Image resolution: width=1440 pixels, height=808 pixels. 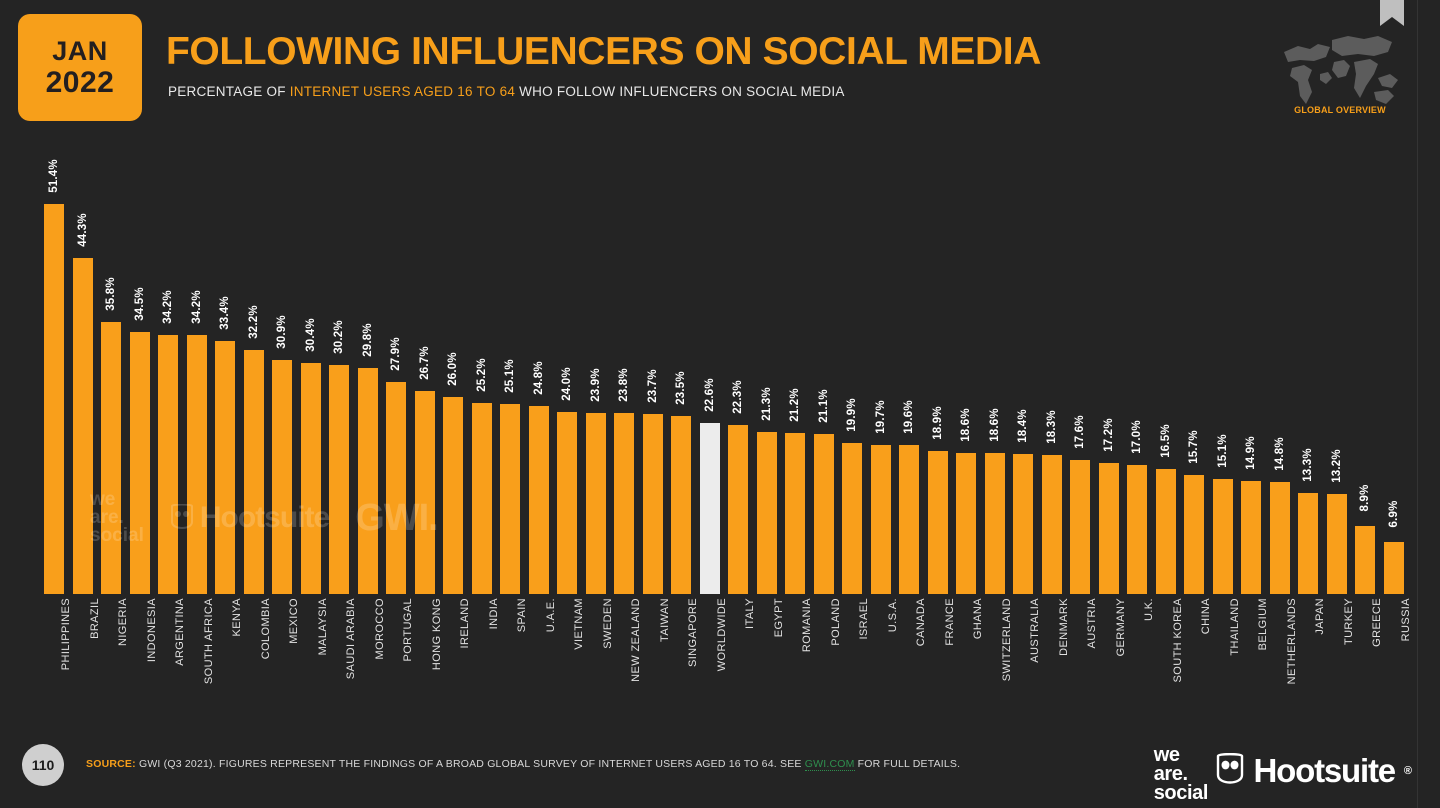 I want to click on bar-value-label: 6.9%, so click(x=1394, y=514).